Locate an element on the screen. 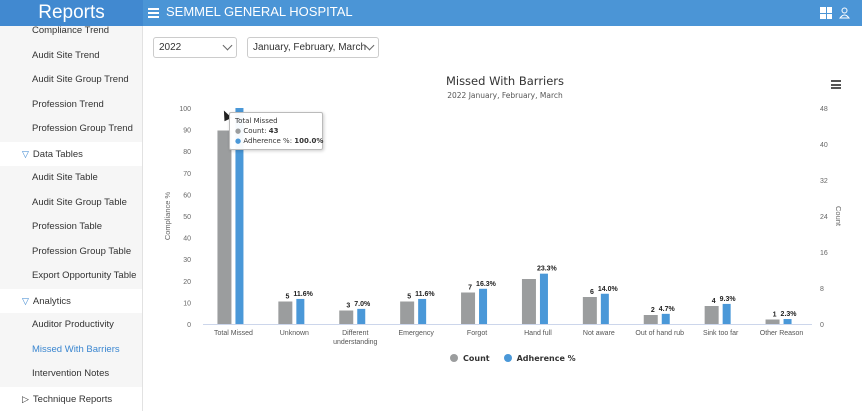 The image size is (862, 411). y2-tick-label: 32 is located at coordinates (824, 181).